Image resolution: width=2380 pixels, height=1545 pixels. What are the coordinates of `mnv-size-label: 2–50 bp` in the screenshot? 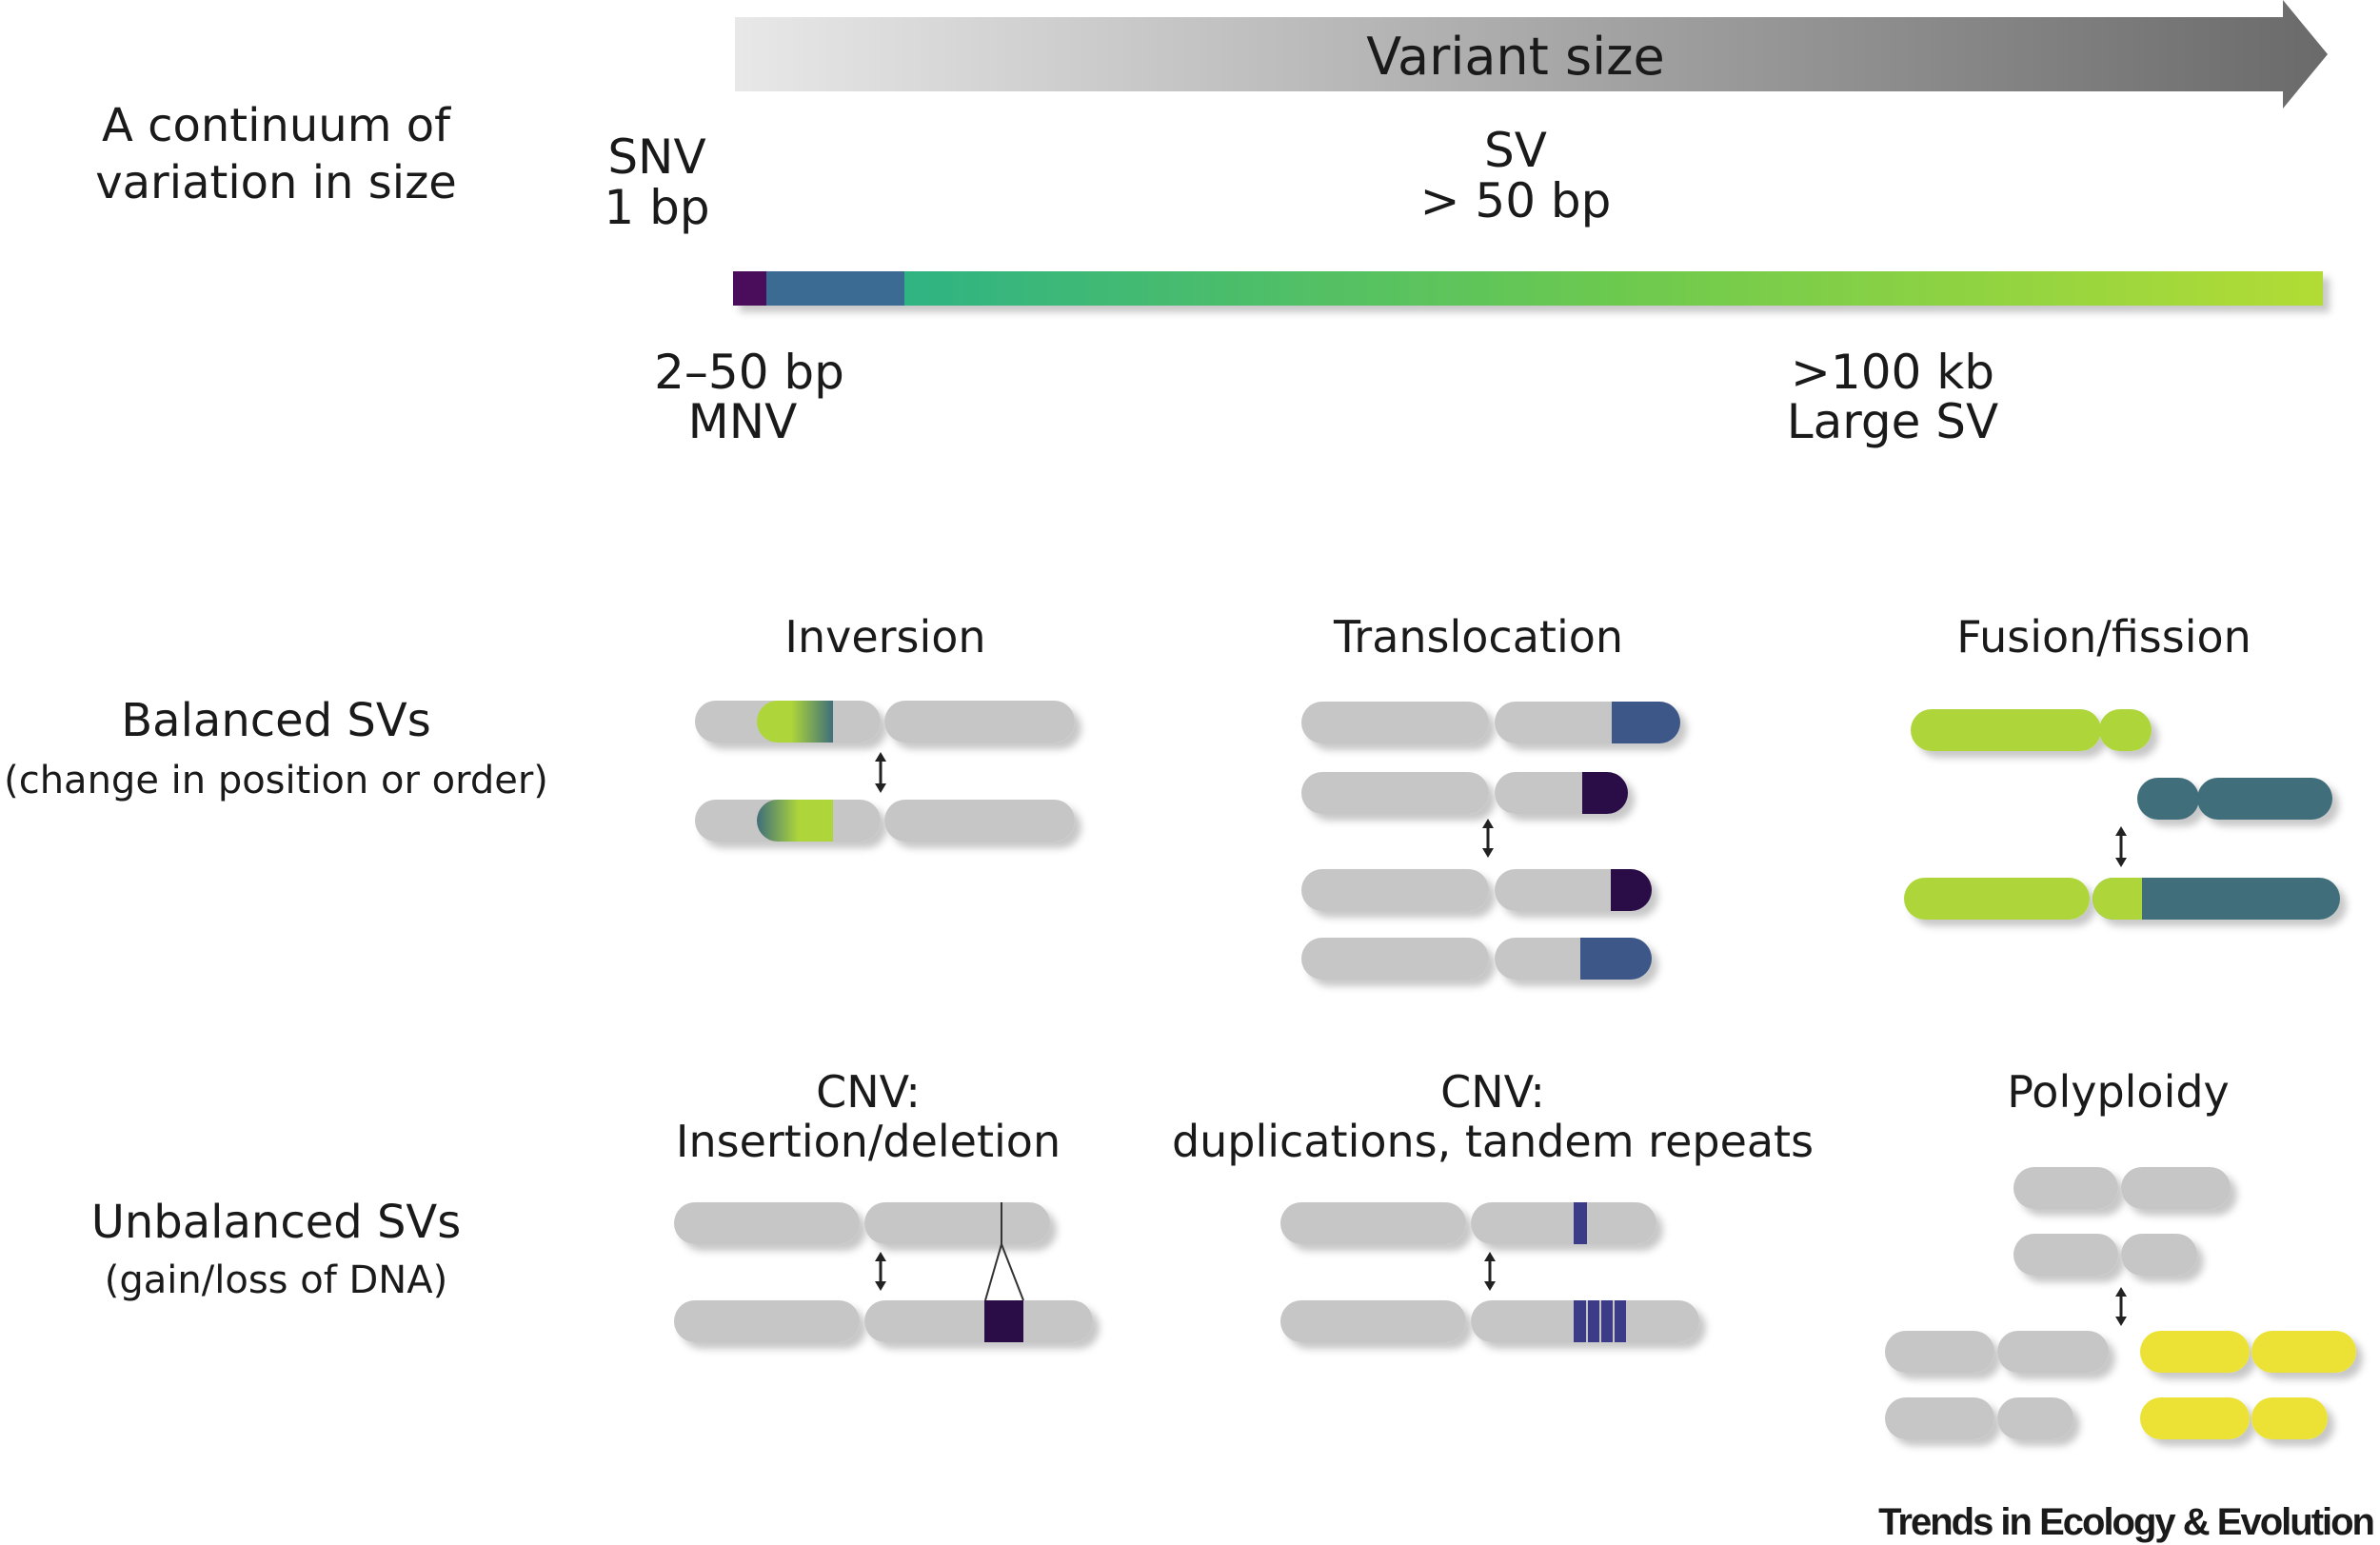 It's located at (749, 372).